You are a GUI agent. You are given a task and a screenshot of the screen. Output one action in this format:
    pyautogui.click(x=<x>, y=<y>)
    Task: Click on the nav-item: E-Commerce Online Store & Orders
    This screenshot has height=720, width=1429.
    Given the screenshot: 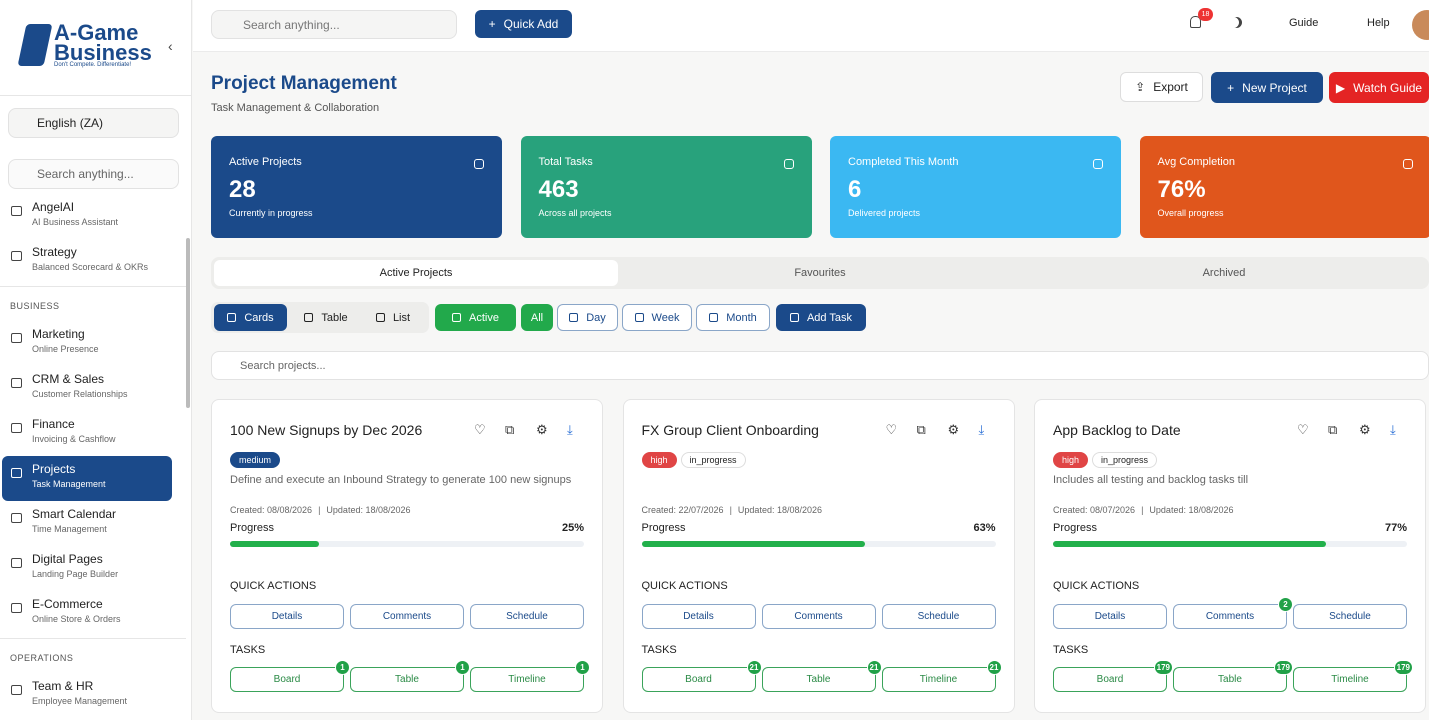 What is the action you would take?
    pyautogui.click(x=93, y=613)
    